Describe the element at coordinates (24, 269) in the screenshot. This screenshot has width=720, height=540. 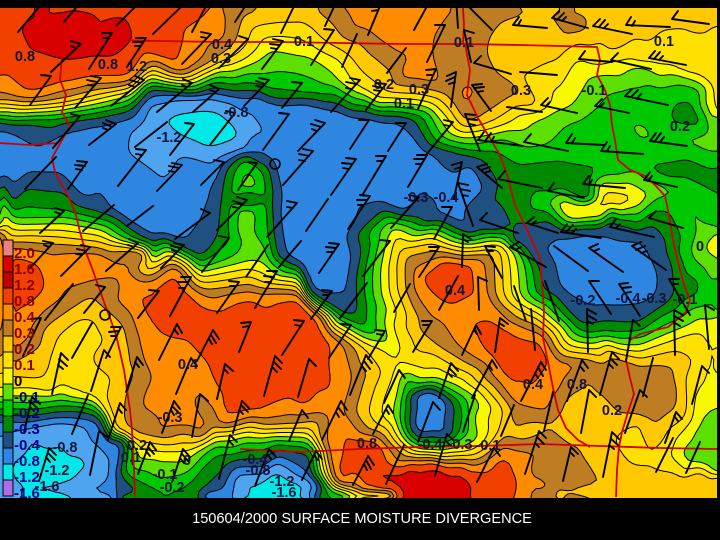
I see `svg-text: 1.6` at that location.